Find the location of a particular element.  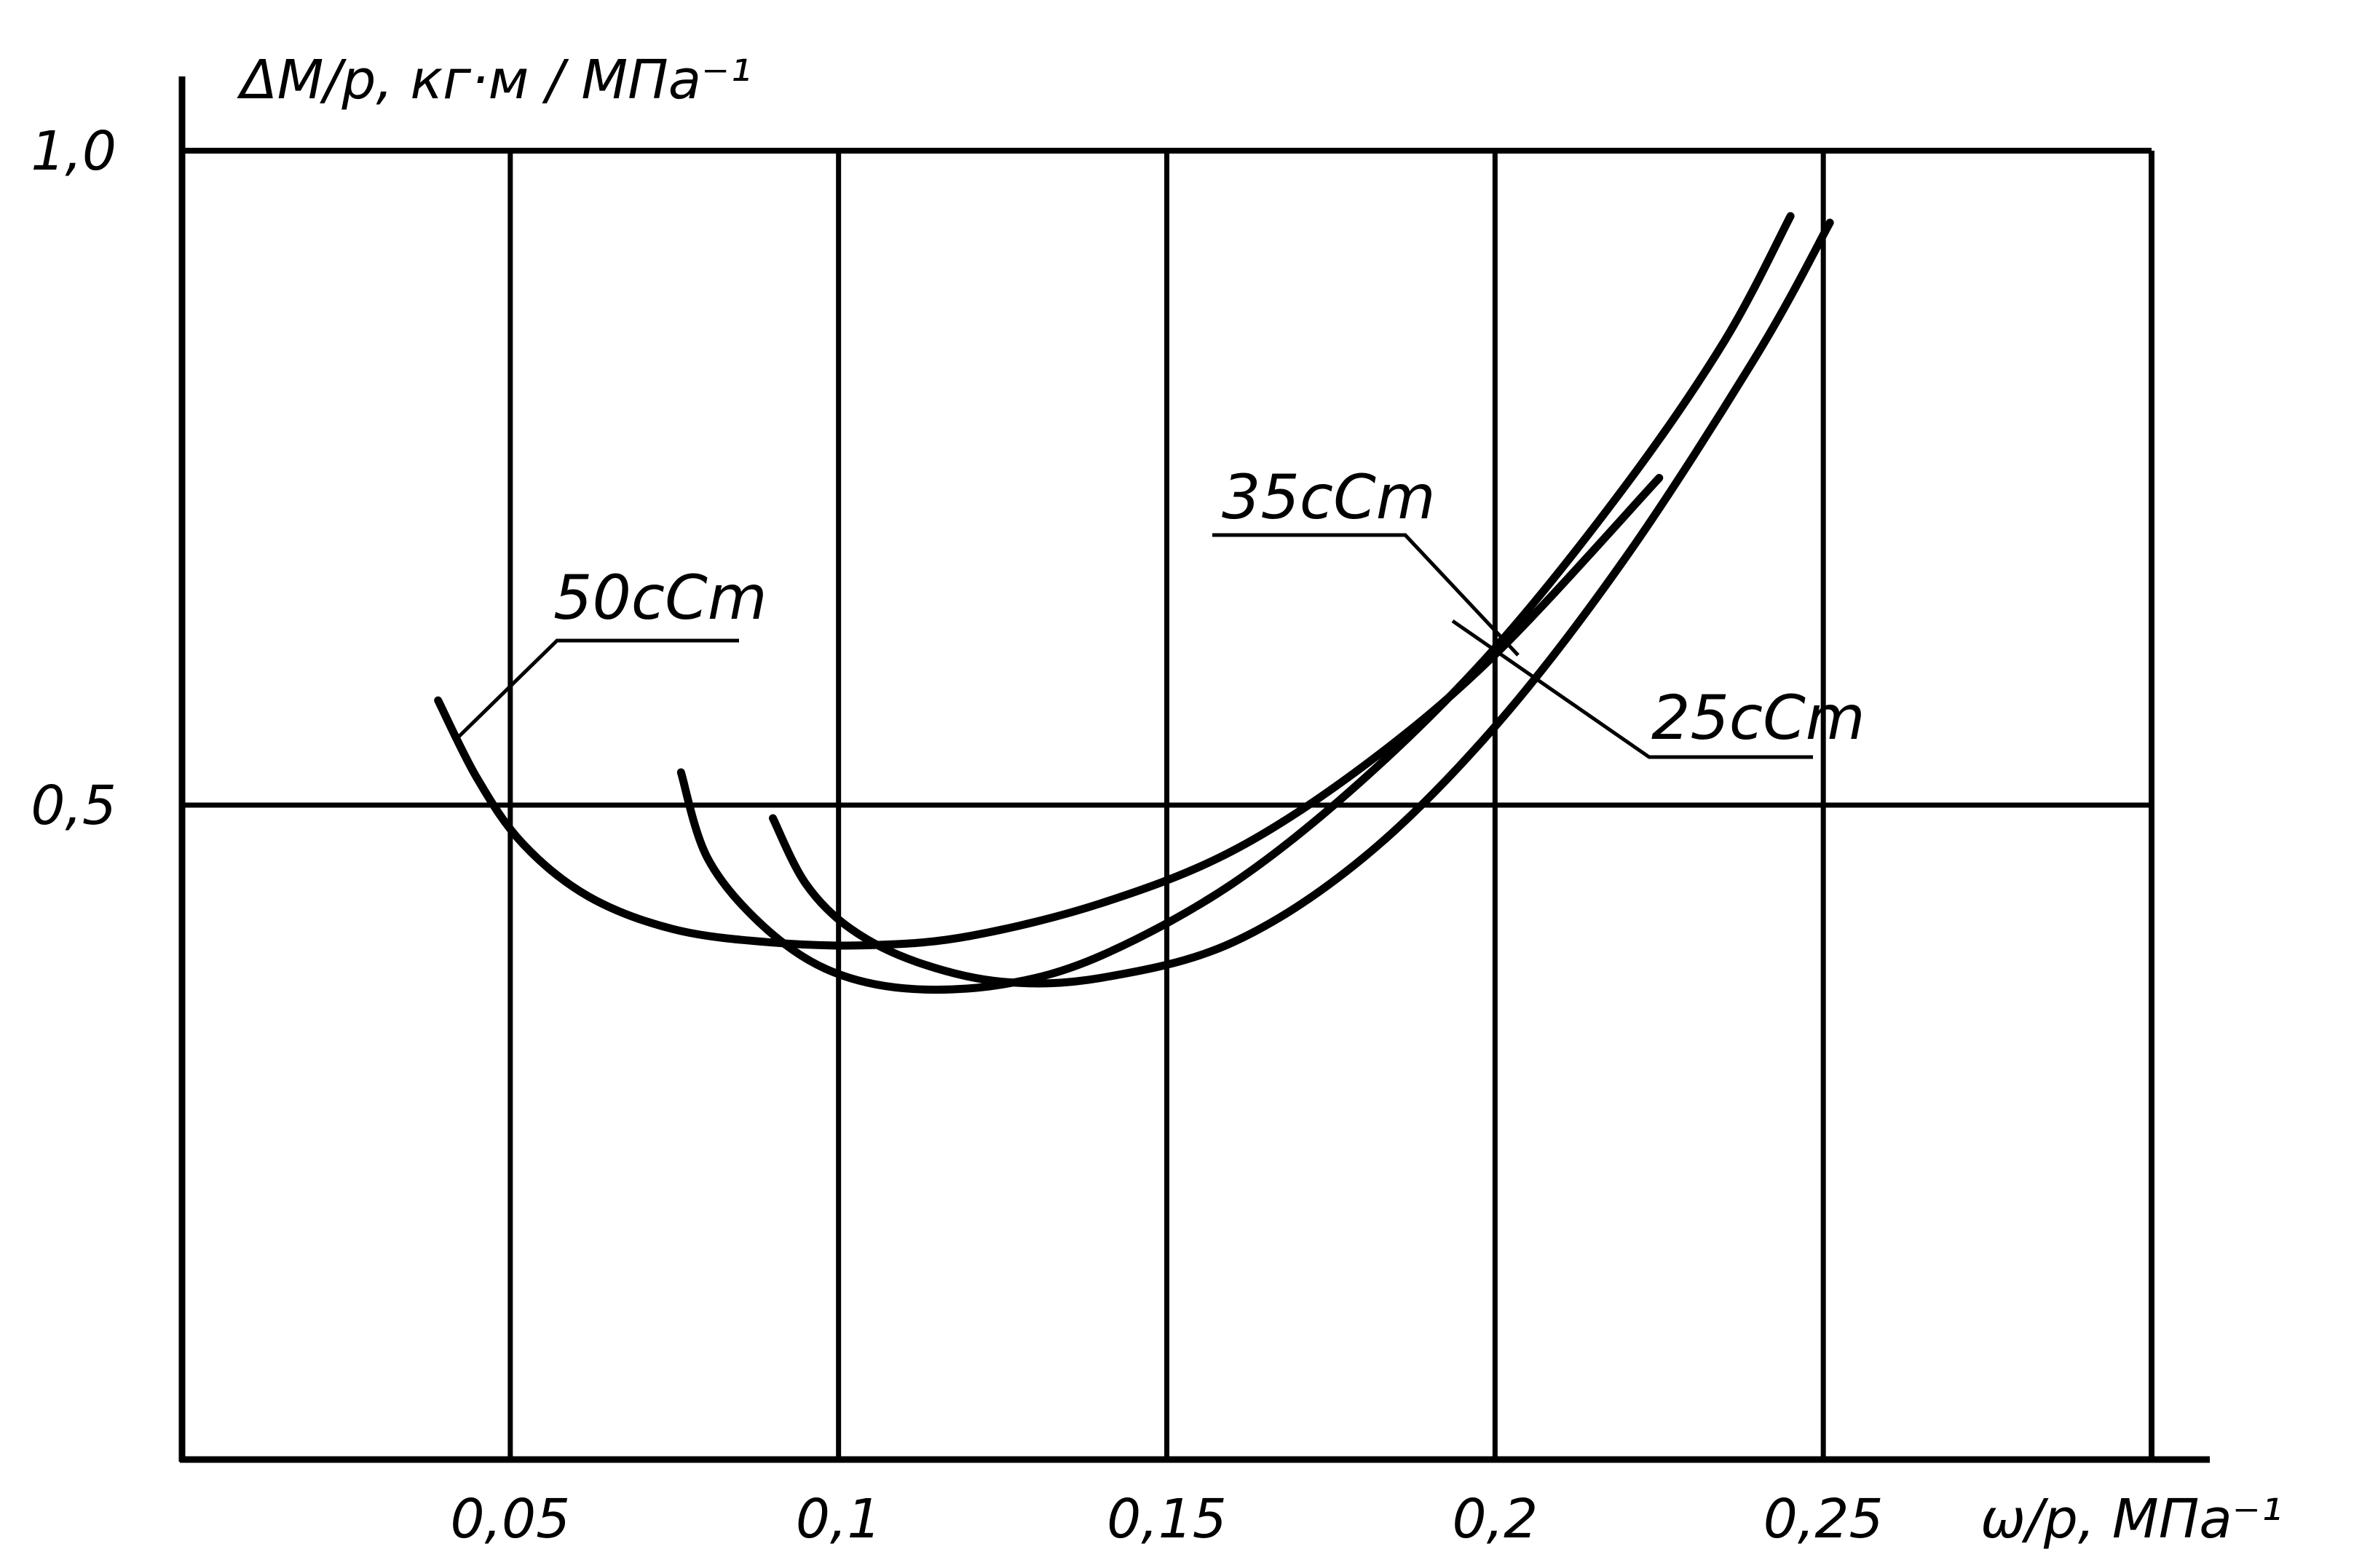

x-tick-label: 0,2 is located at coordinates (1495, 1519).